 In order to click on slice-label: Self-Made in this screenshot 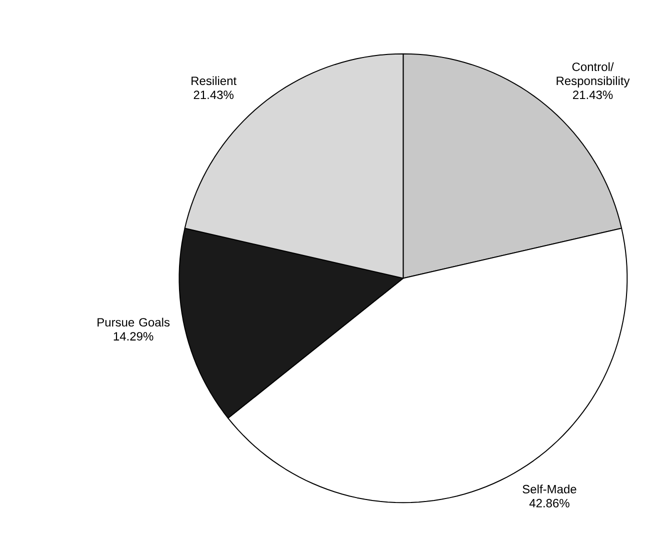, I will do `click(549, 489)`.